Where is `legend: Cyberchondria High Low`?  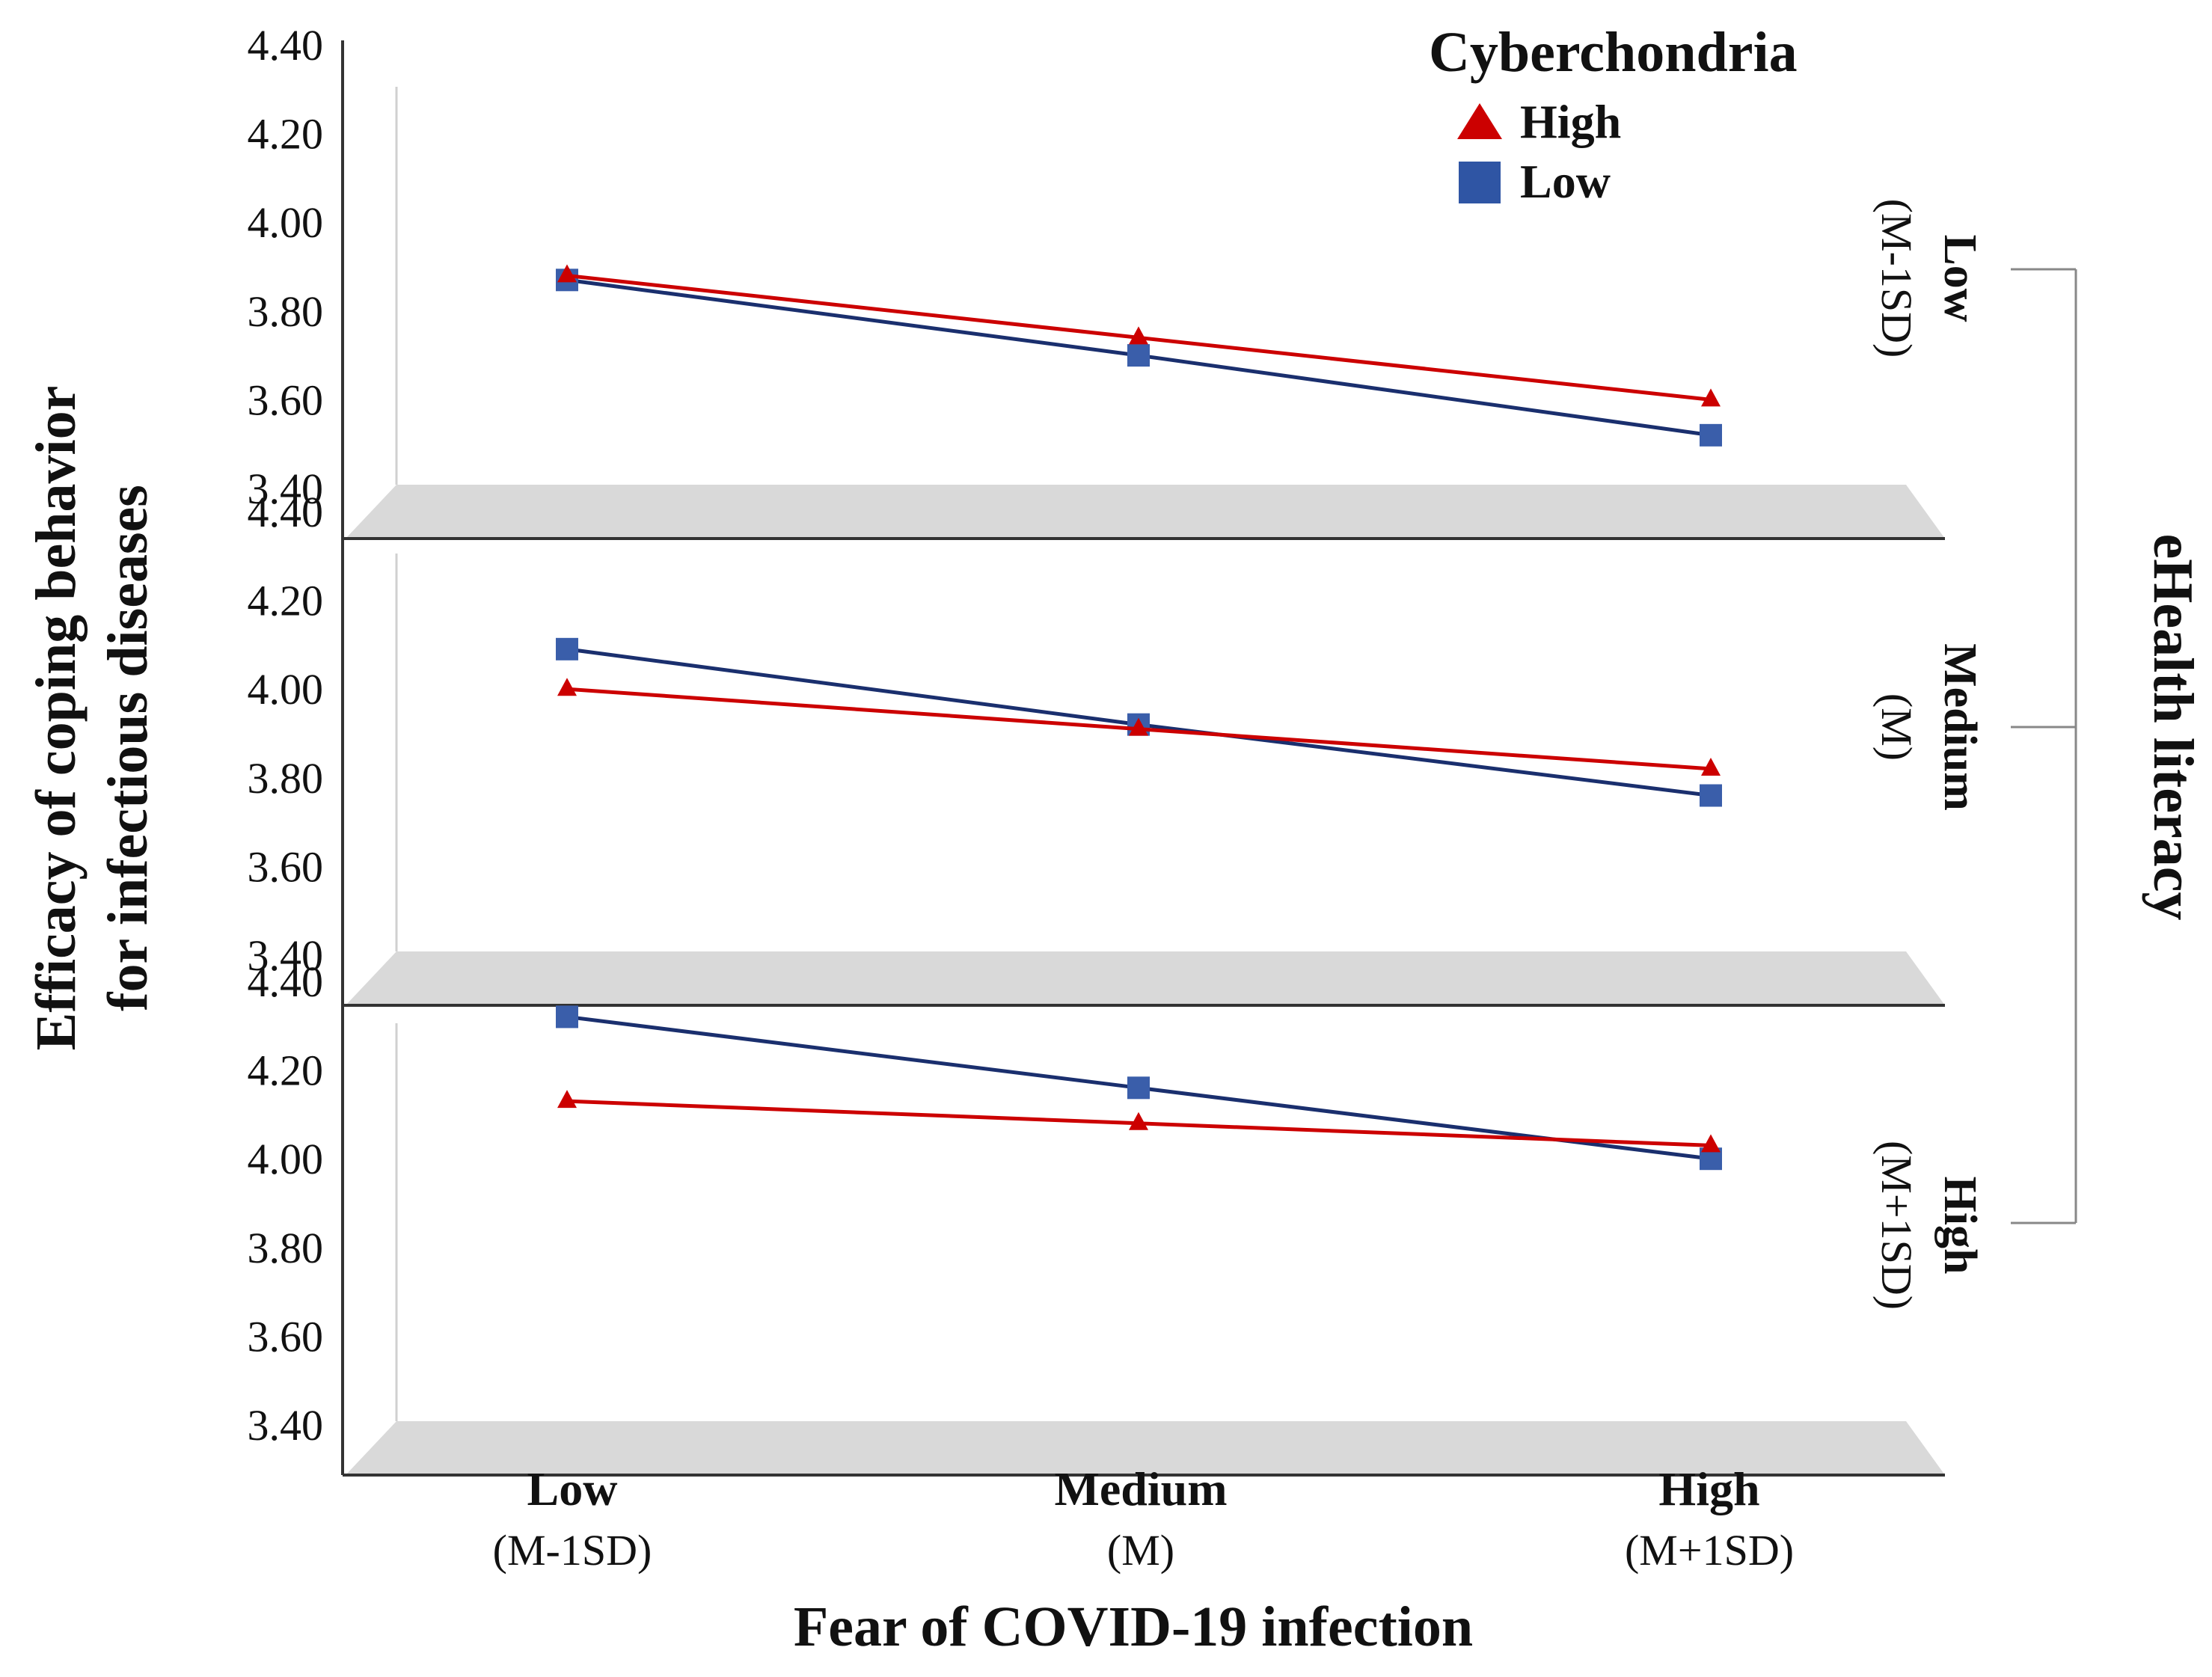 legend: Cyberchondria High Low is located at coordinates (1613, 114).